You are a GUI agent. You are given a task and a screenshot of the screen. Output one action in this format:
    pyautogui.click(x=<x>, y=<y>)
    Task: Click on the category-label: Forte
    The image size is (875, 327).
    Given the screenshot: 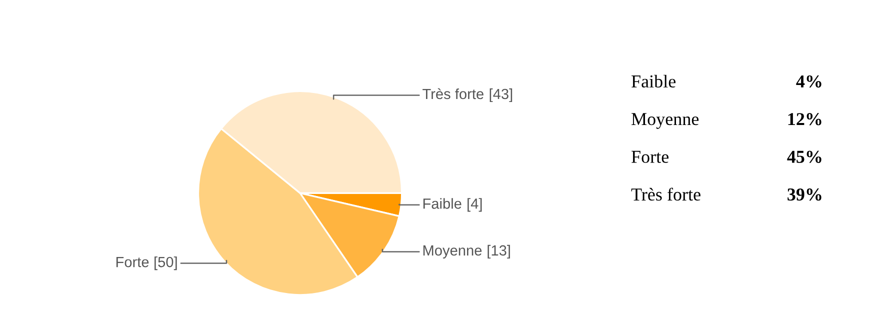 What is the action you would take?
    pyautogui.click(x=650, y=156)
    